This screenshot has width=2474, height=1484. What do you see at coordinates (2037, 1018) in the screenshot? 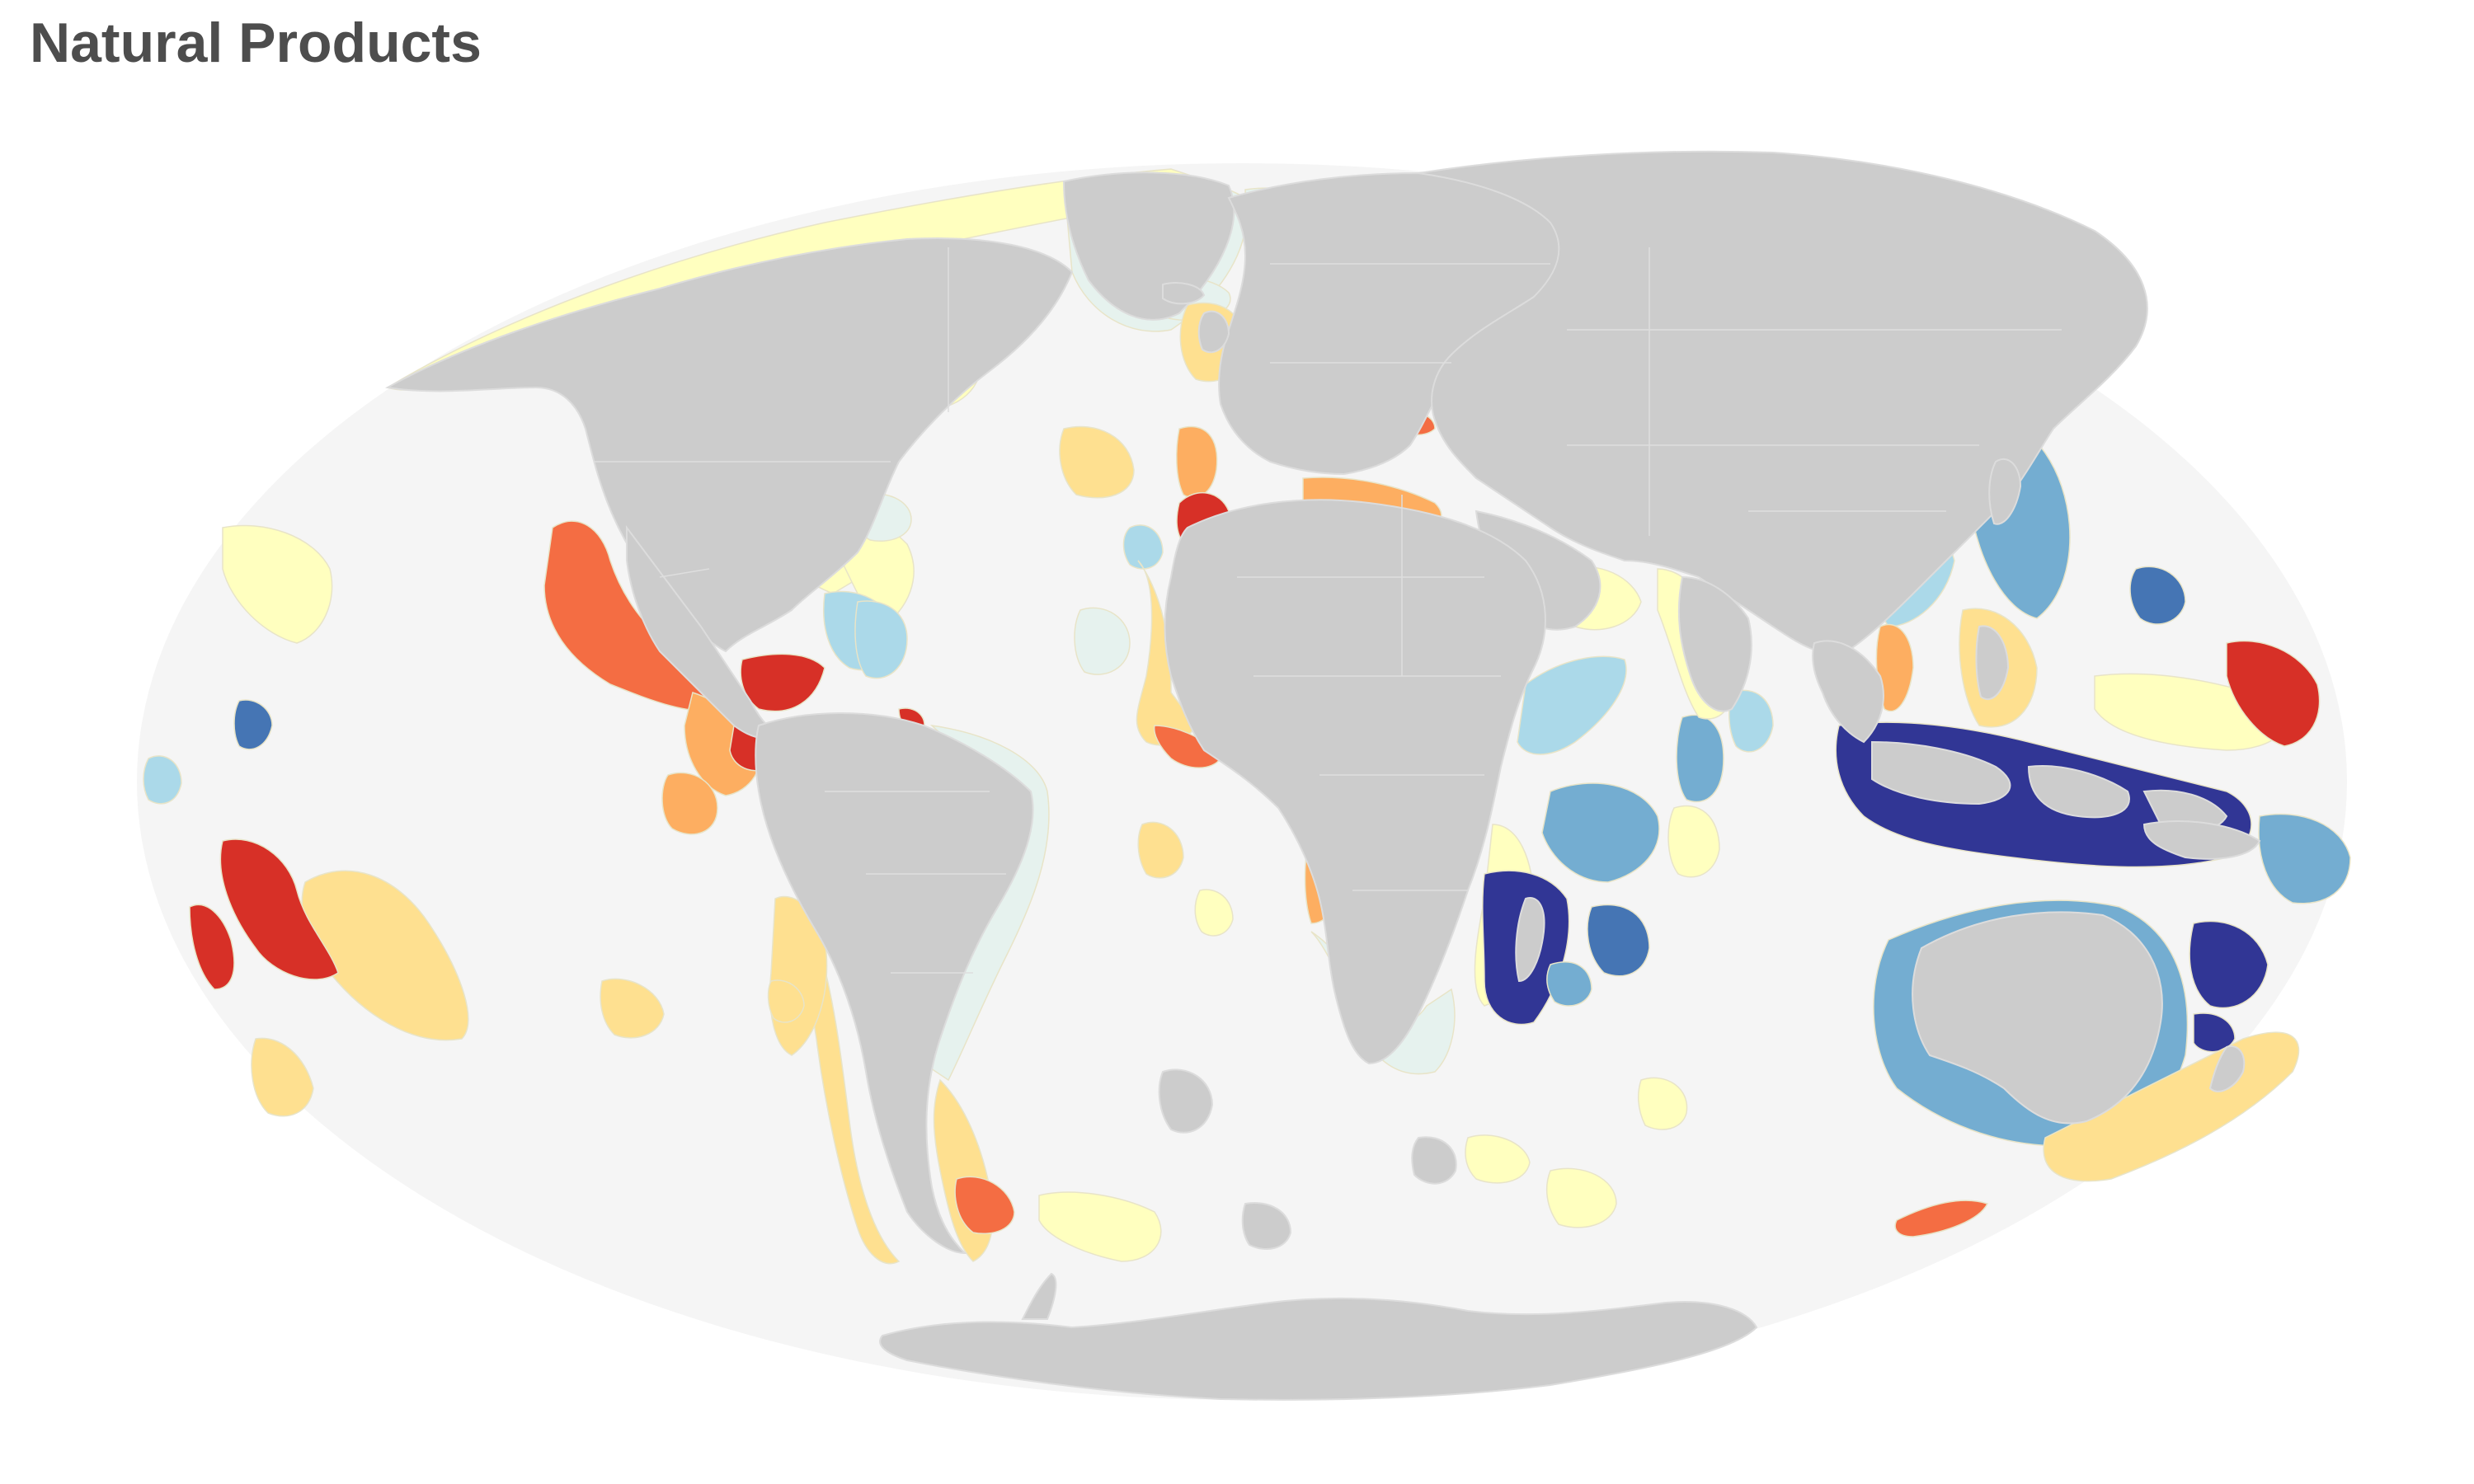
I see `land-australia` at bounding box center [2037, 1018].